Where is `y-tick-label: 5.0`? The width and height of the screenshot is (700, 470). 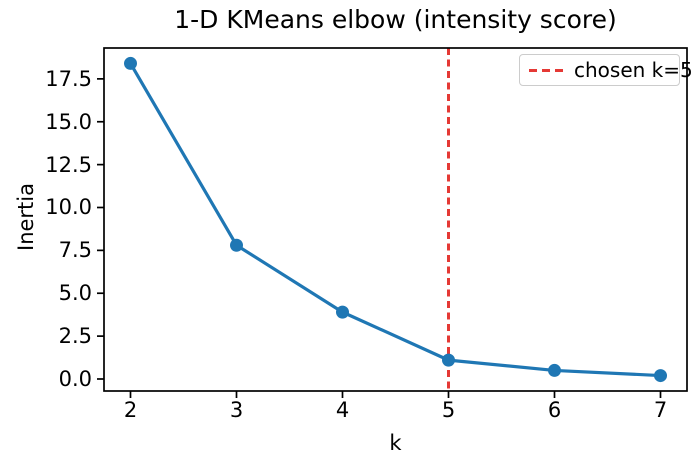
y-tick-label: 5.0 is located at coordinates (75, 293).